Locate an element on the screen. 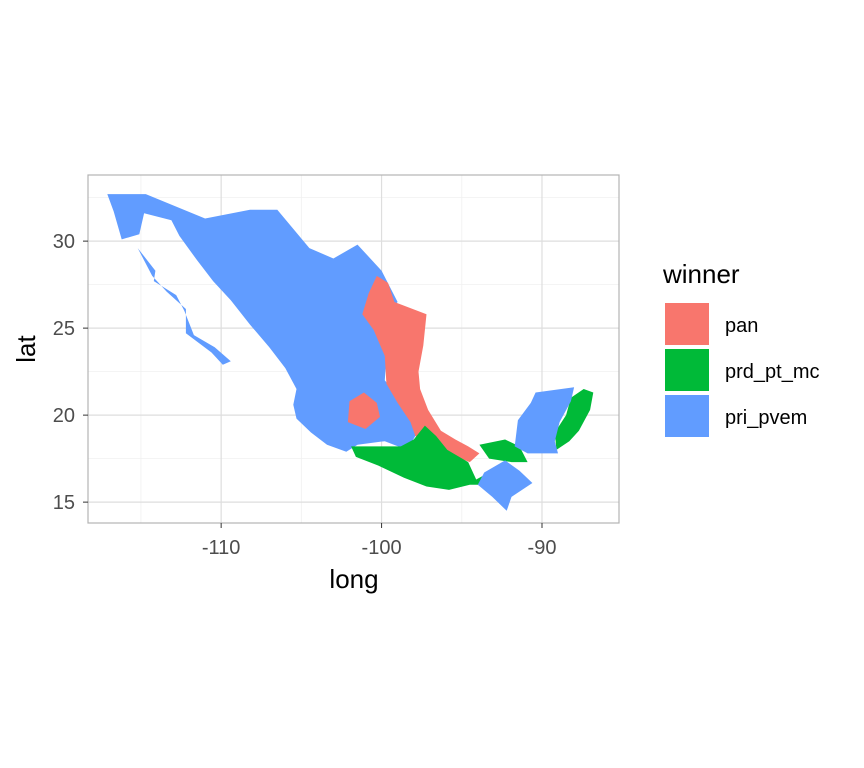 This screenshot has width=864, height=768. legend-key-prd_pt_mc is located at coordinates (687, 370).